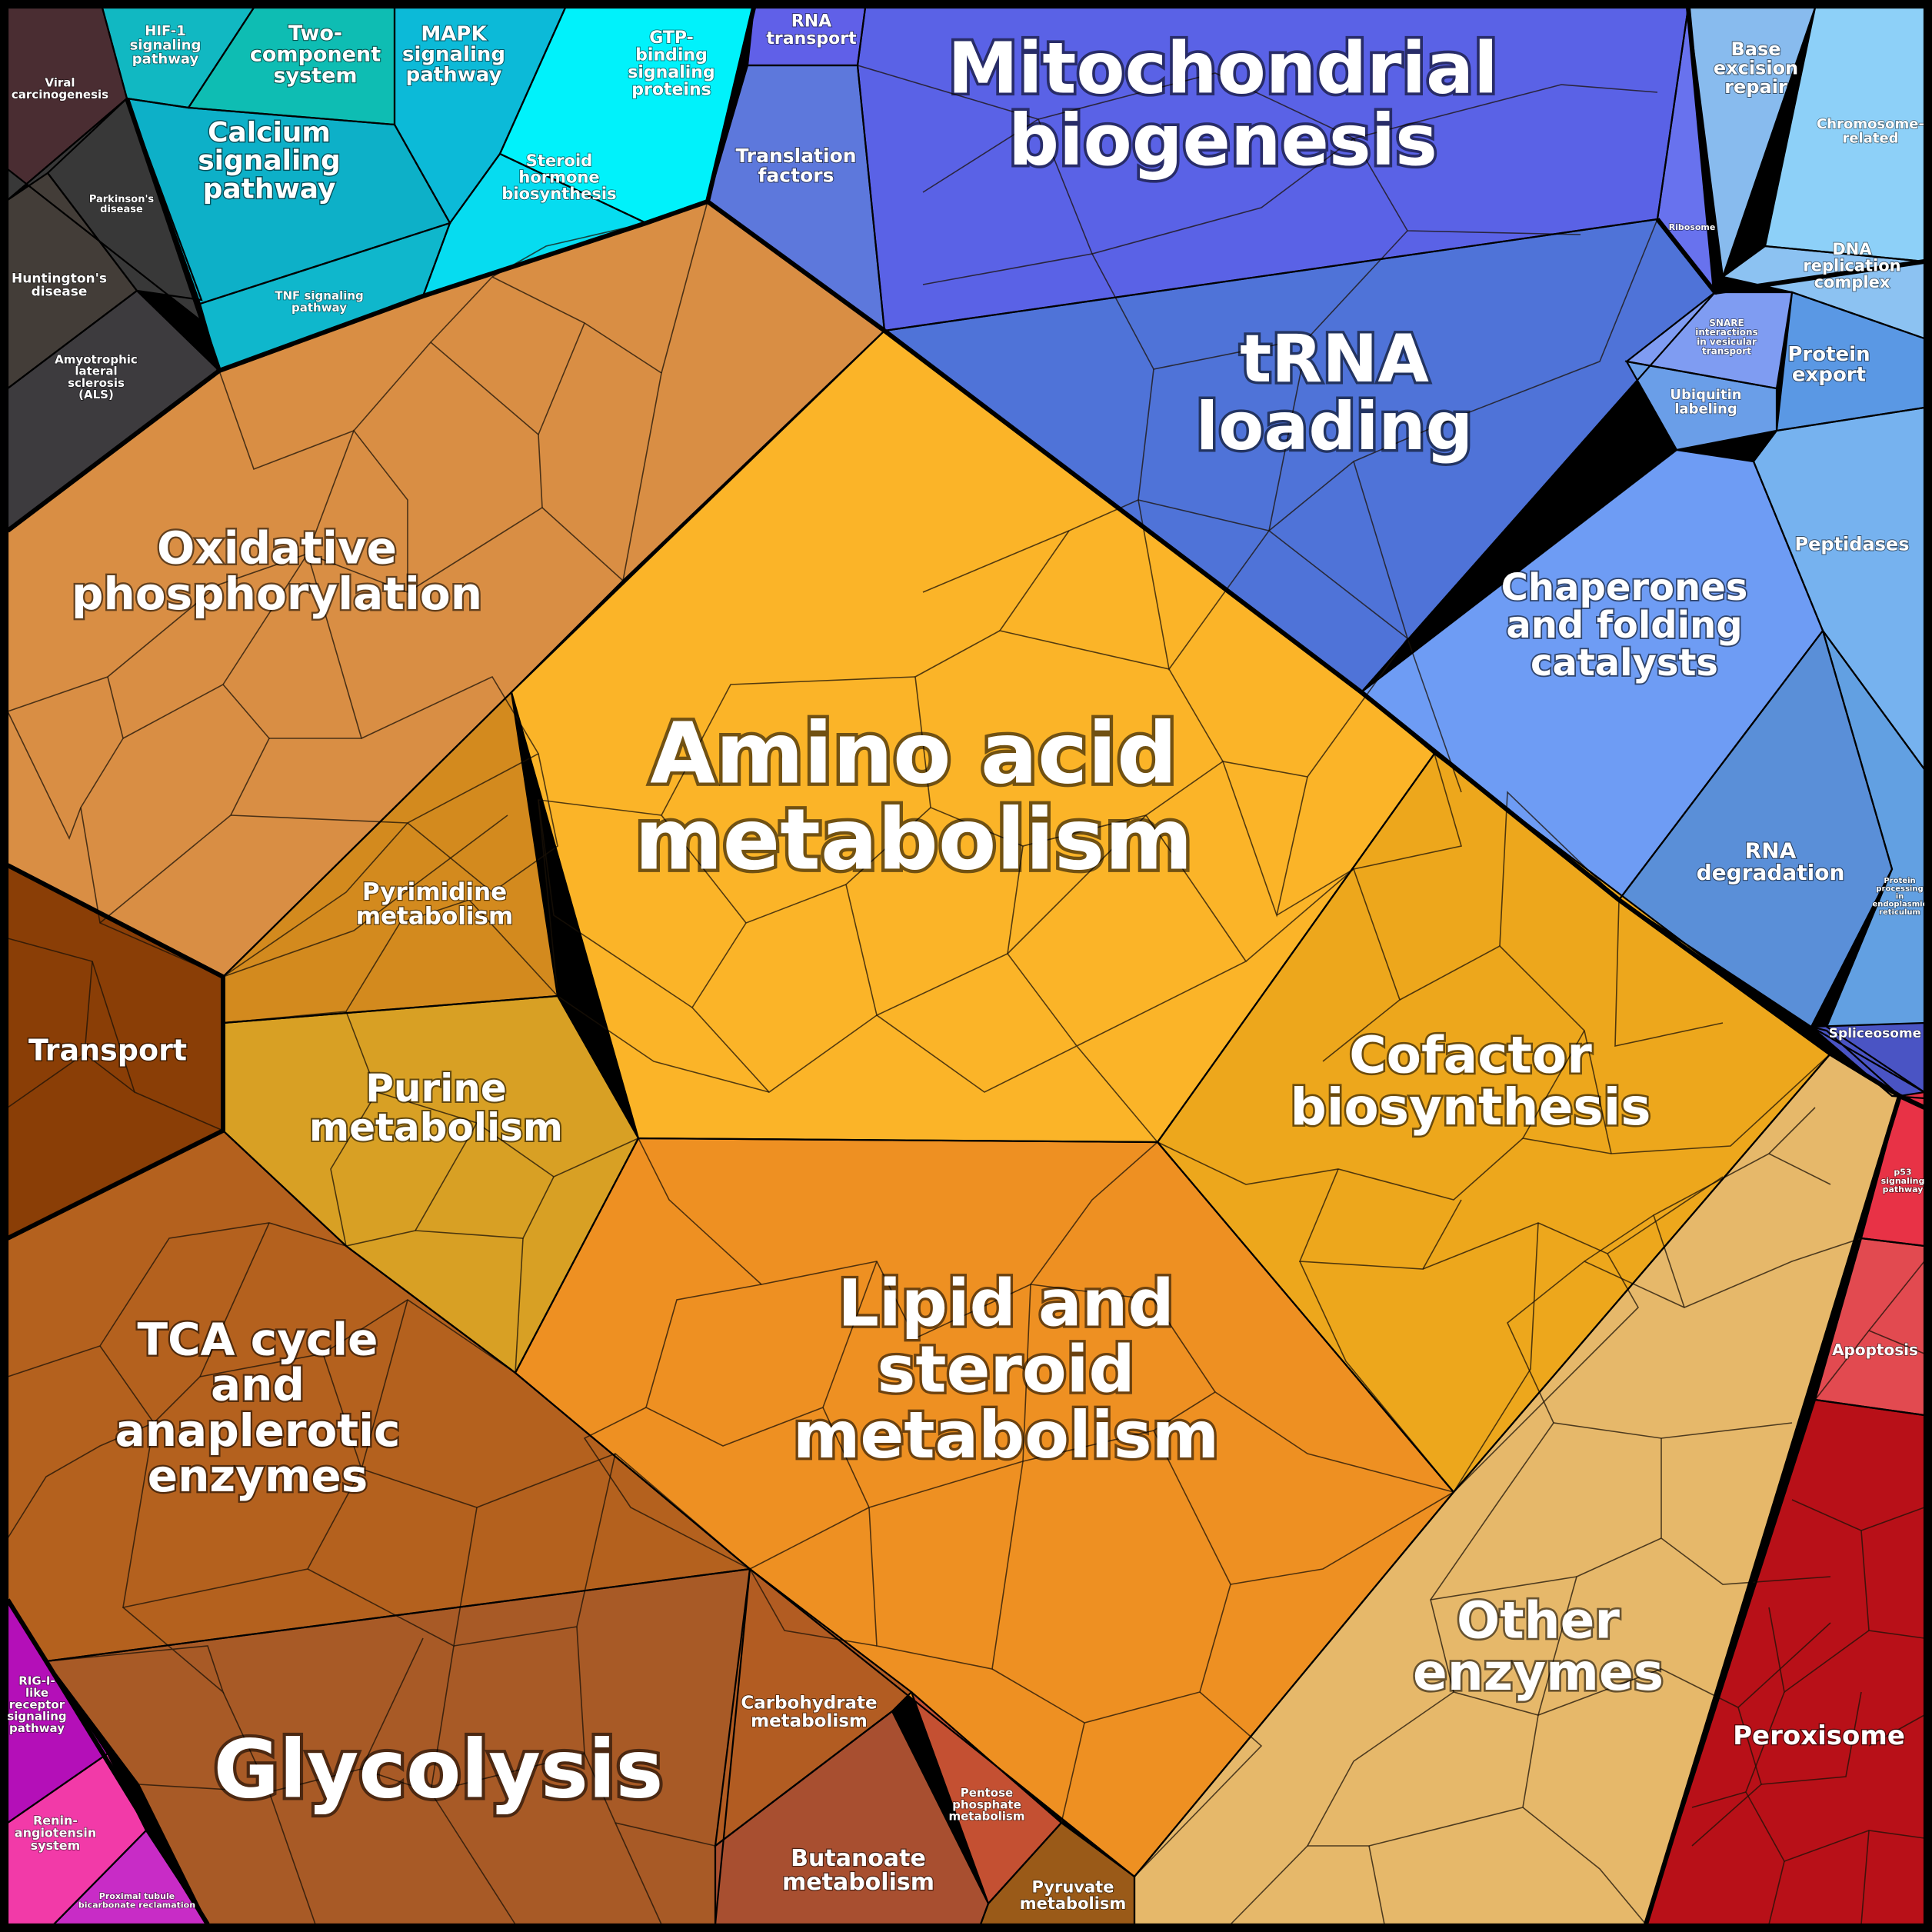 The image size is (1932, 1932). Describe the element at coordinates (480, 115) in the screenshot. I see `region-mapk` at that location.